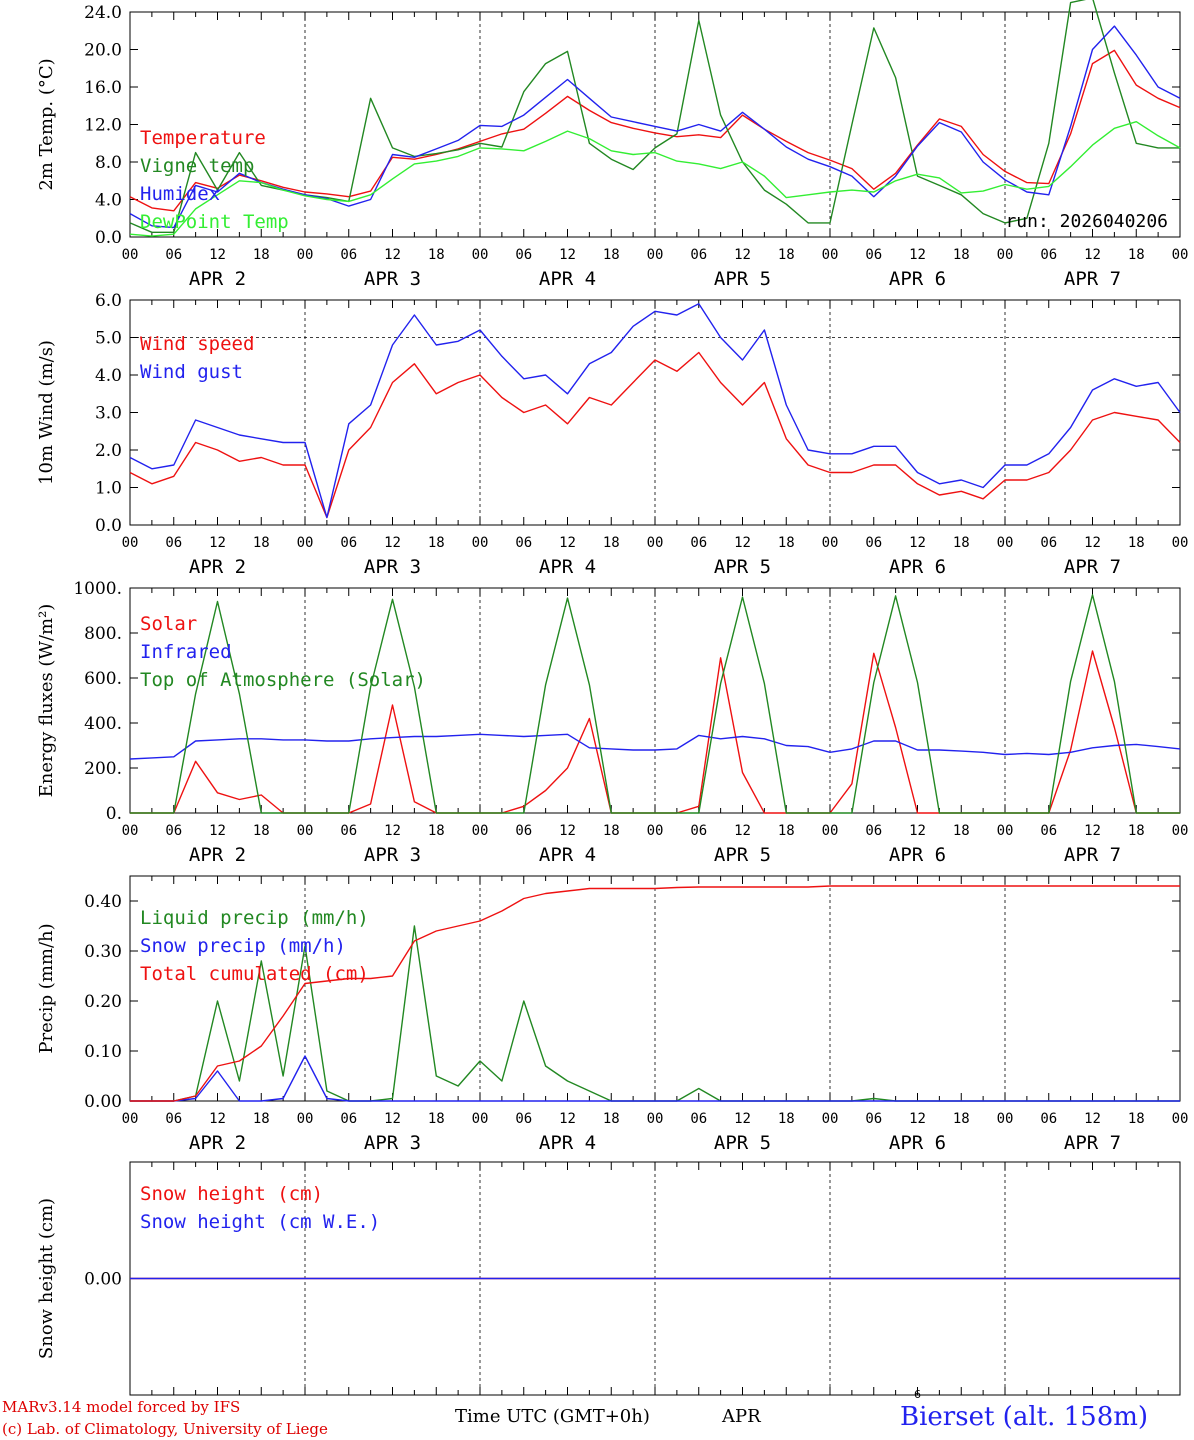 The image size is (1194, 1440). I want to click on legend-entry: Top of Atmosphere (Solar), so click(283, 680).